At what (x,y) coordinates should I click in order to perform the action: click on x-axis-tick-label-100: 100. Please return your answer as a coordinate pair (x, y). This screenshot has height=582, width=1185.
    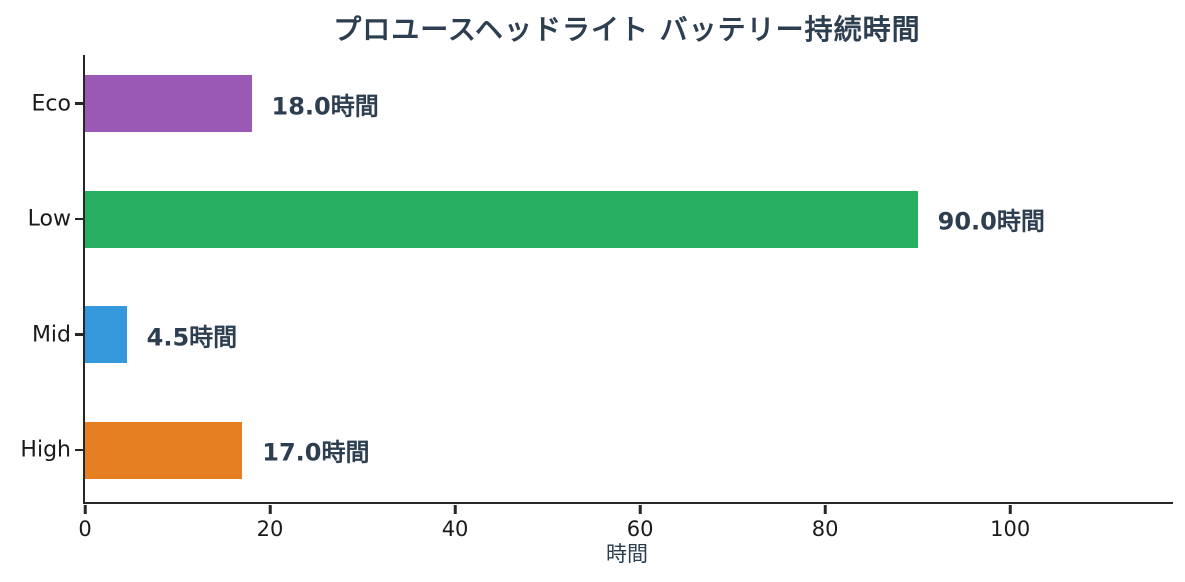
    Looking at the image, I should click on (1010, 529).